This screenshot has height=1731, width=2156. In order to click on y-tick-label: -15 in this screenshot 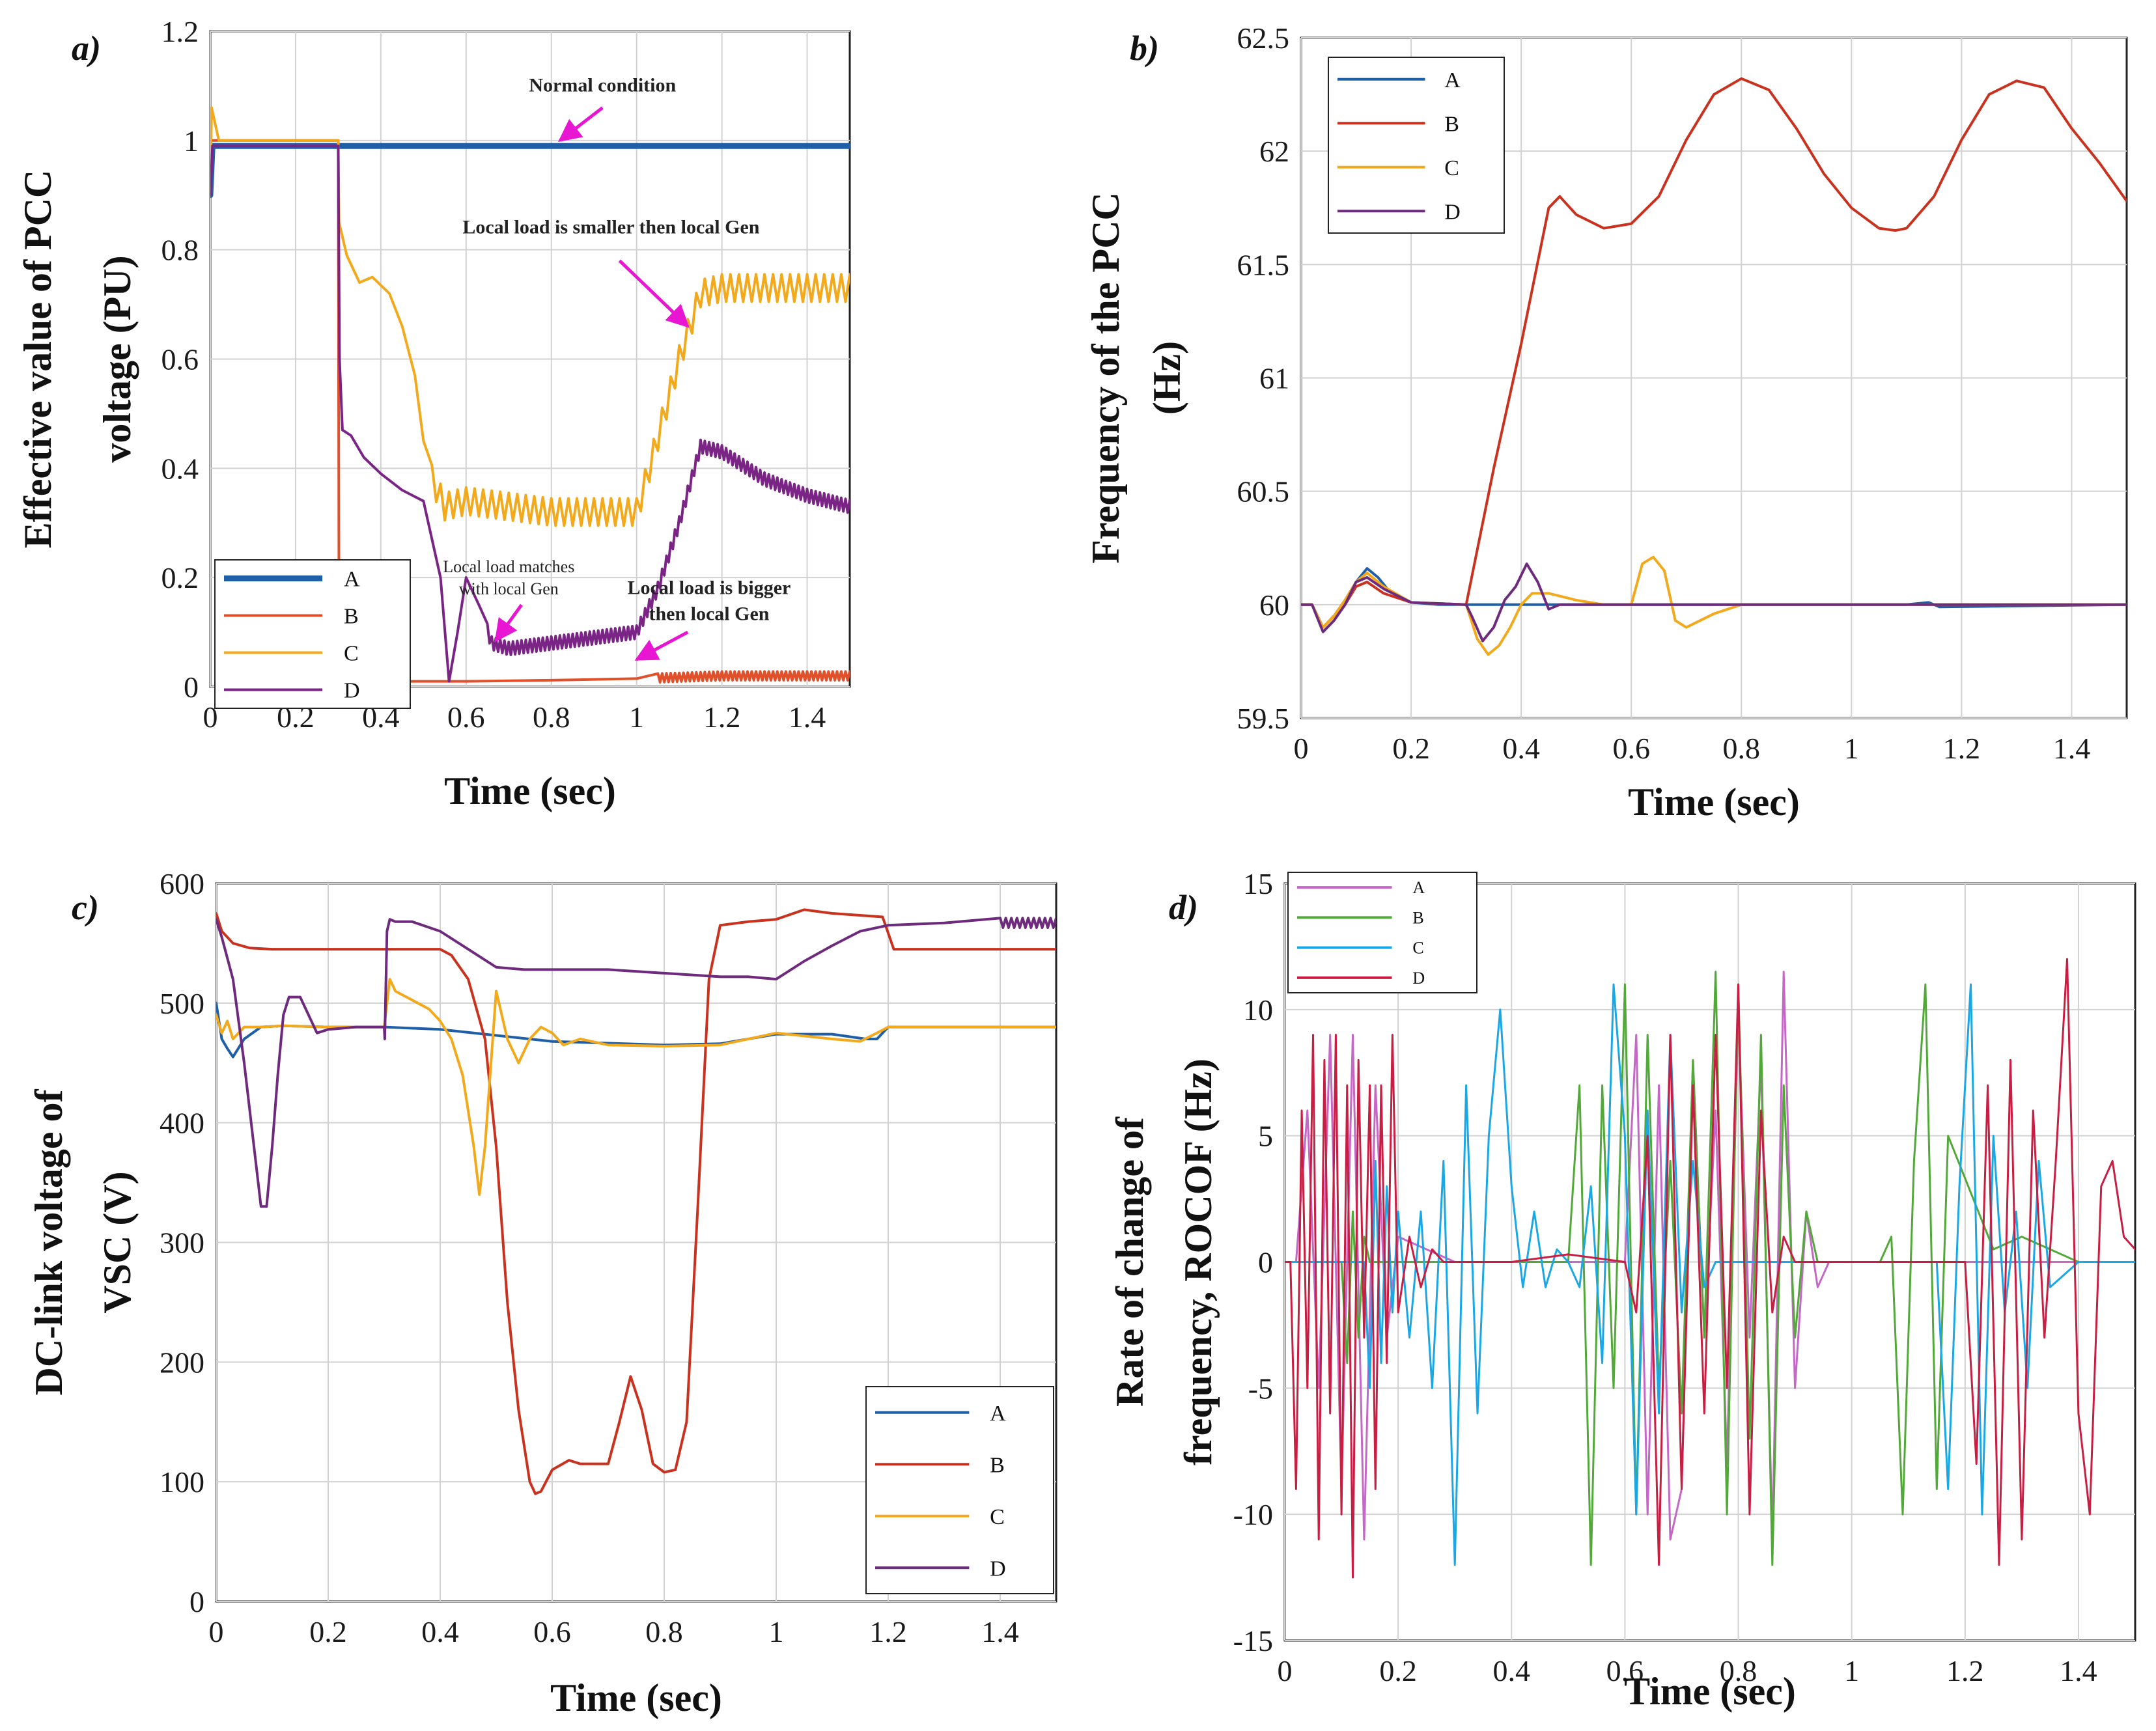, I will do `click(1253, 1640)`.